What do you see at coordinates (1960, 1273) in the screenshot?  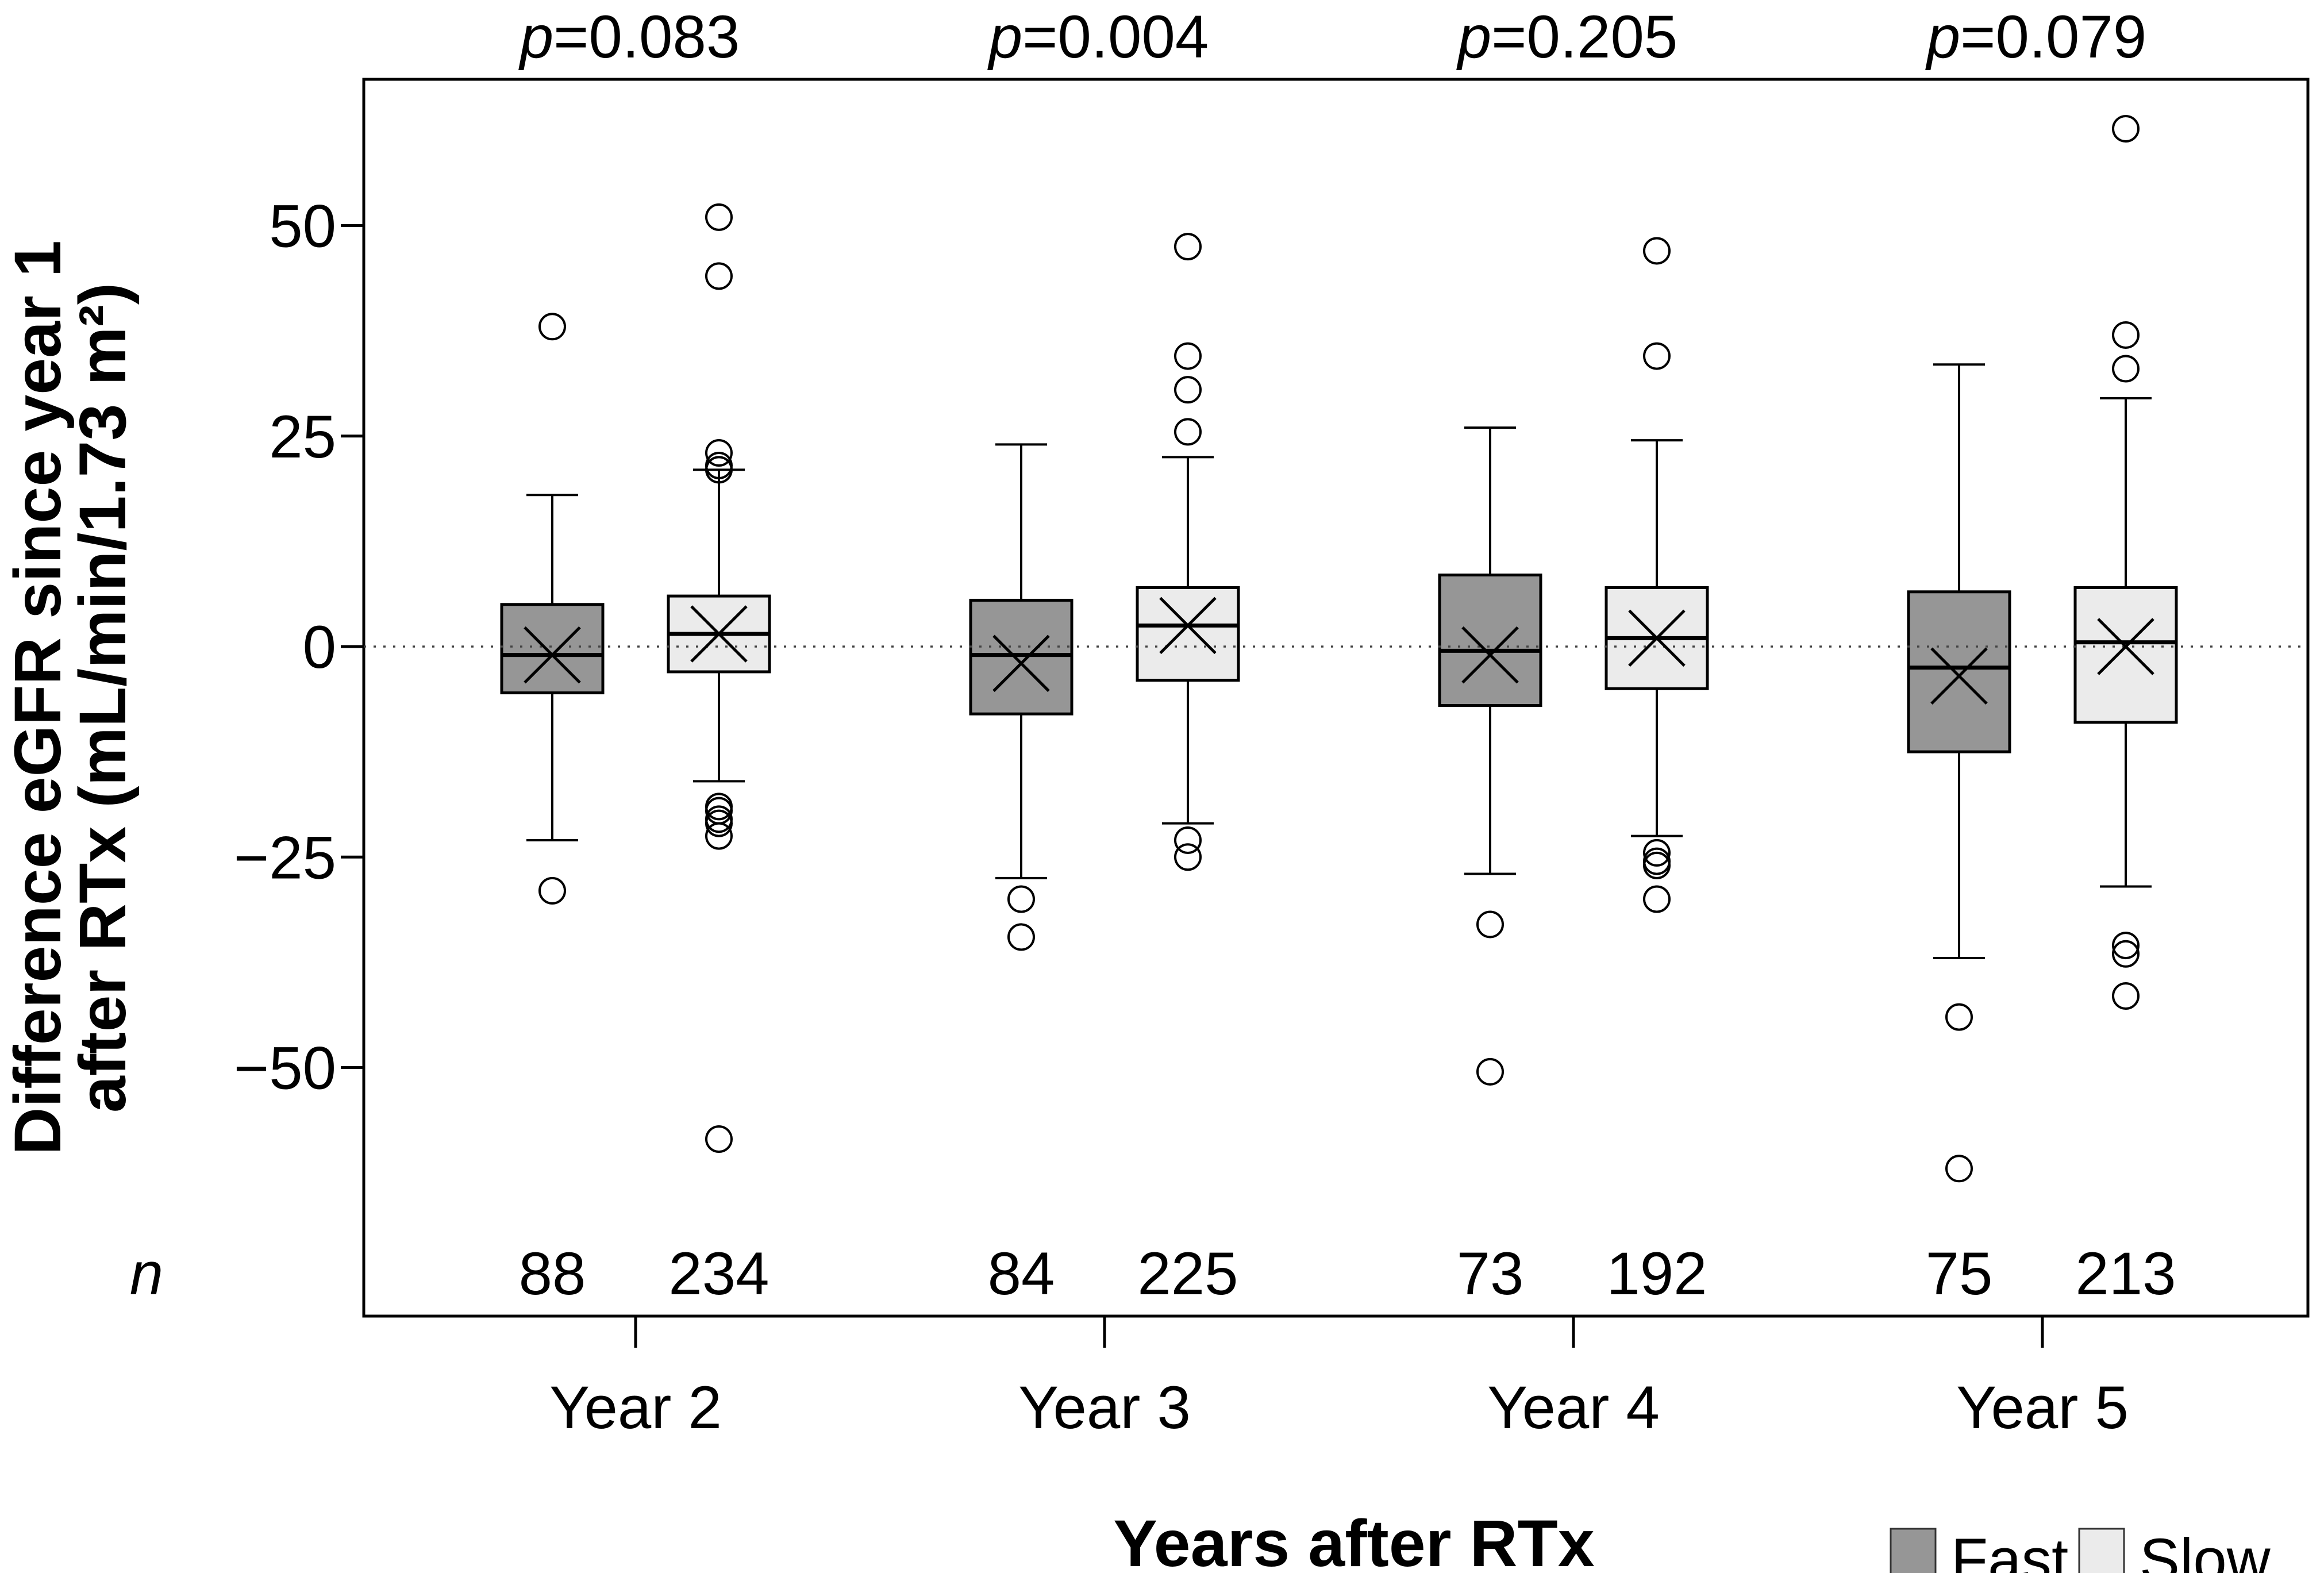 I see `n-count-label: 75` at bounding box center [1960, 1273].